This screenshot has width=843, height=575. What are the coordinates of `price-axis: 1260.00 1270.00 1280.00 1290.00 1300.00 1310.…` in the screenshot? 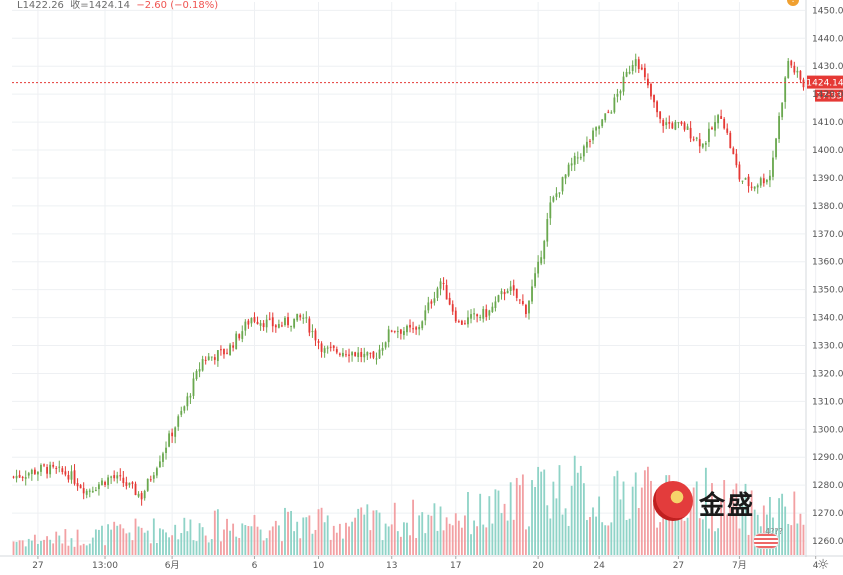 It's located at (824, 278).